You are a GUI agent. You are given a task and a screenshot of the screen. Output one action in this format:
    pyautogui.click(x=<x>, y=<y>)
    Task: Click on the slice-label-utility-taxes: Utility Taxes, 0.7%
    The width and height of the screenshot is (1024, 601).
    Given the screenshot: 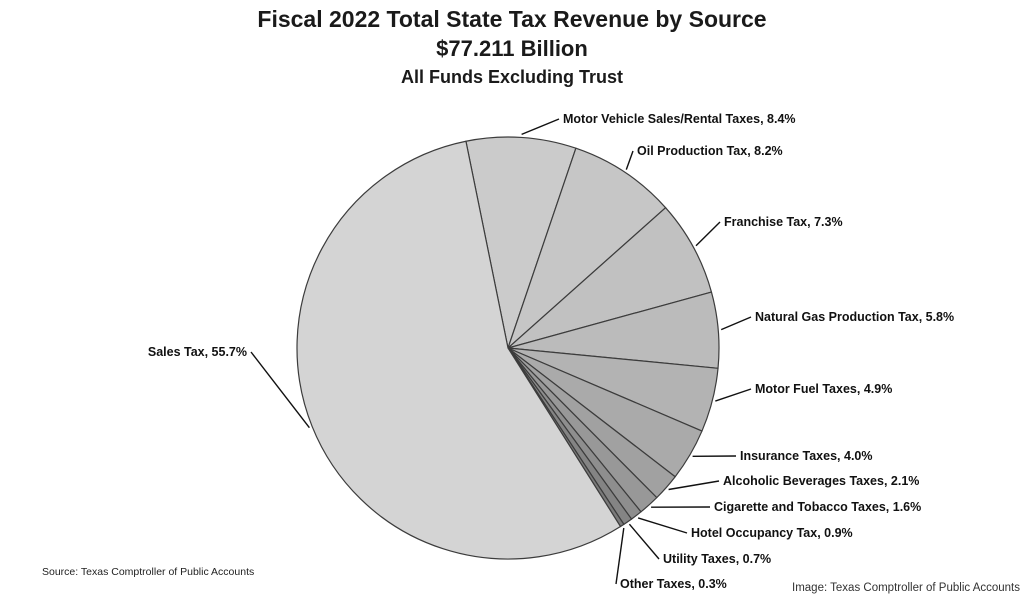 What is the action you would take?
    pyautogui.click(x=717, y=559)
    